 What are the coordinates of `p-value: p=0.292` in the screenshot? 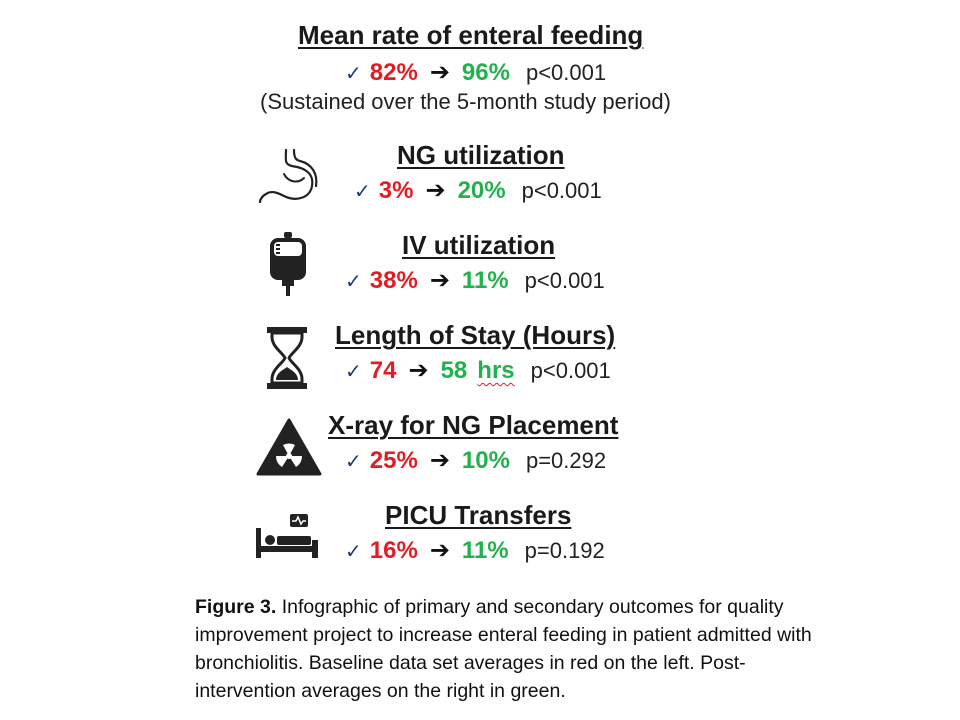 It's located at (566, 460).